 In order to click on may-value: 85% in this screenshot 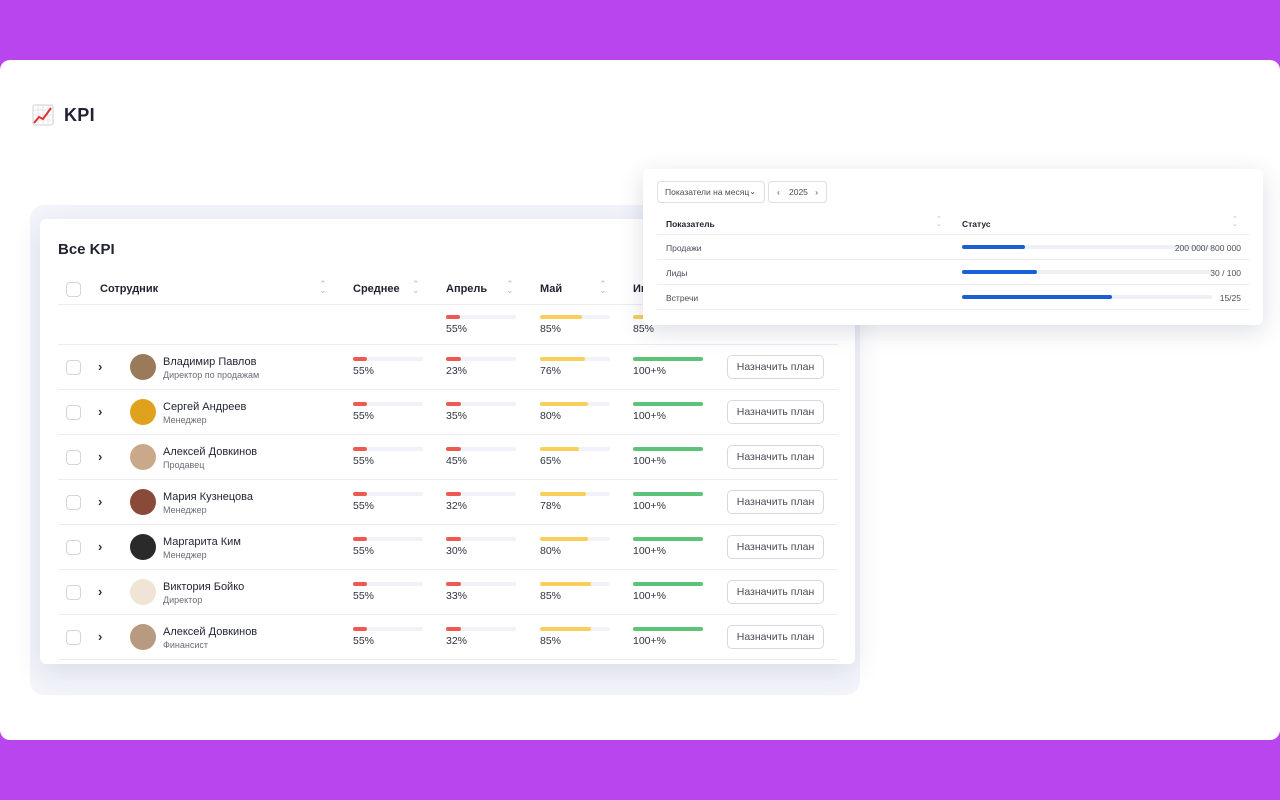, I will do `click(551, 641)`.